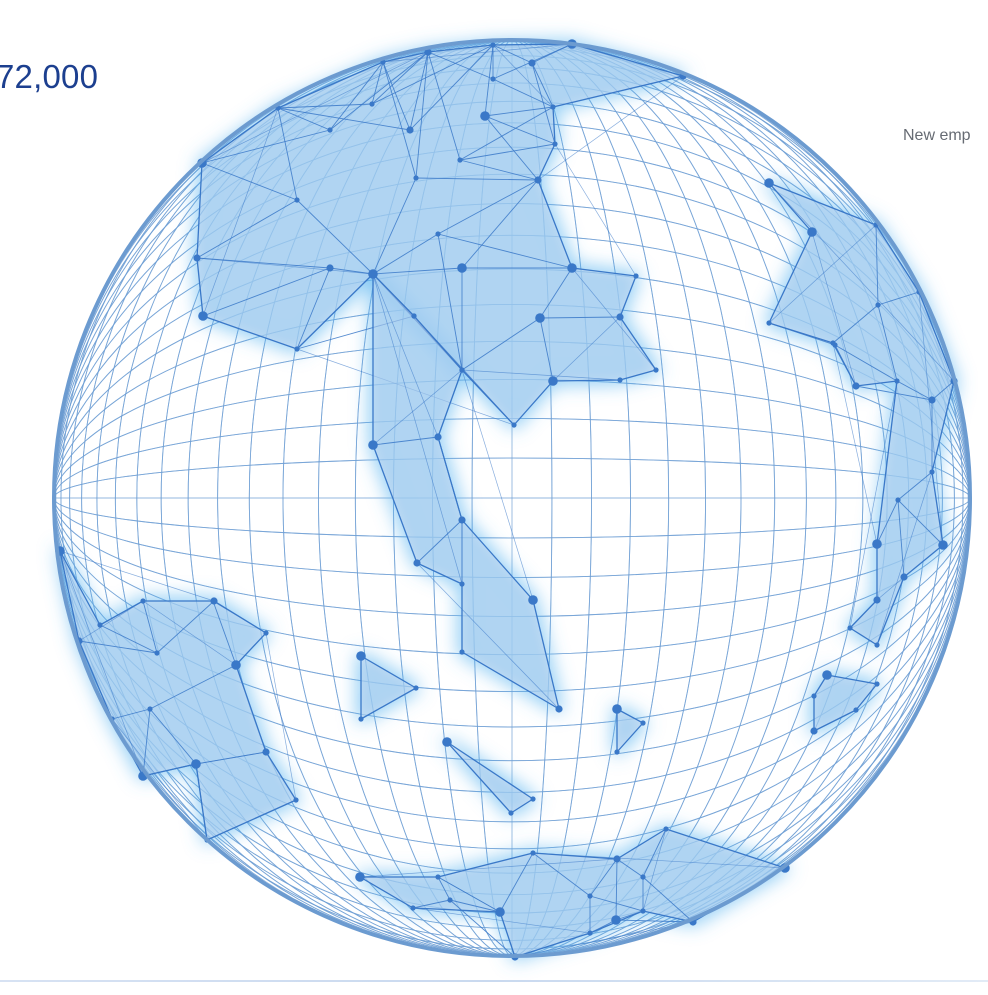 Image resolution: width=988 pixels, height=995 pixels. I want to click on meridian-line, so click(512, 498).